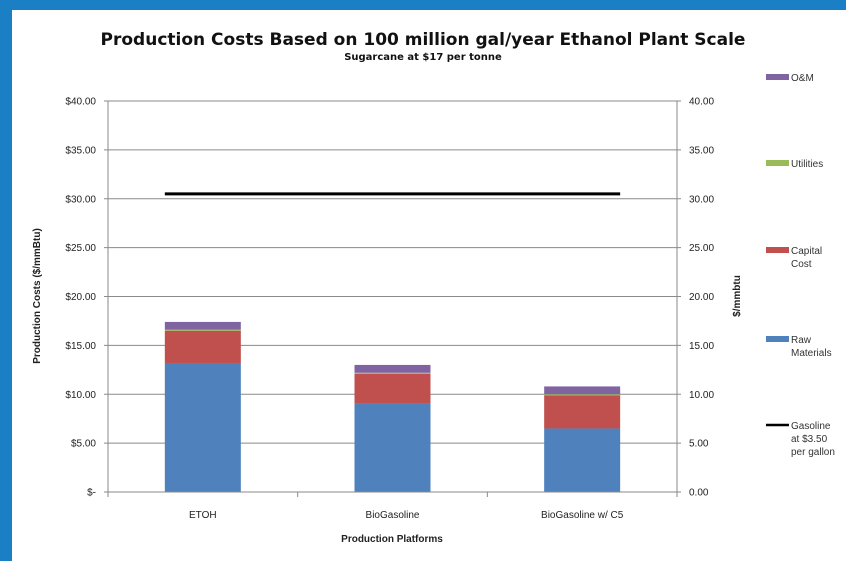  I want to click on y2-tick-label: 15.00, so click(701, 346).